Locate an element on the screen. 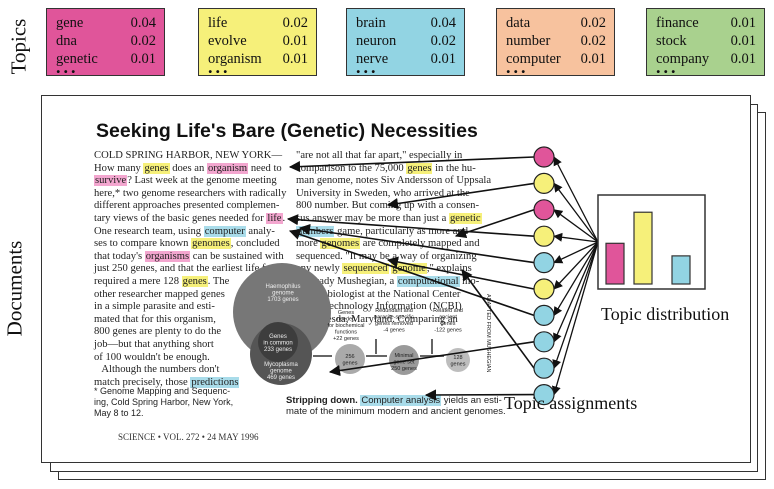 Image resolution: width=774 pixels, height=489 pixels. figure-text-line: in common is located at coordinates (277, 344).